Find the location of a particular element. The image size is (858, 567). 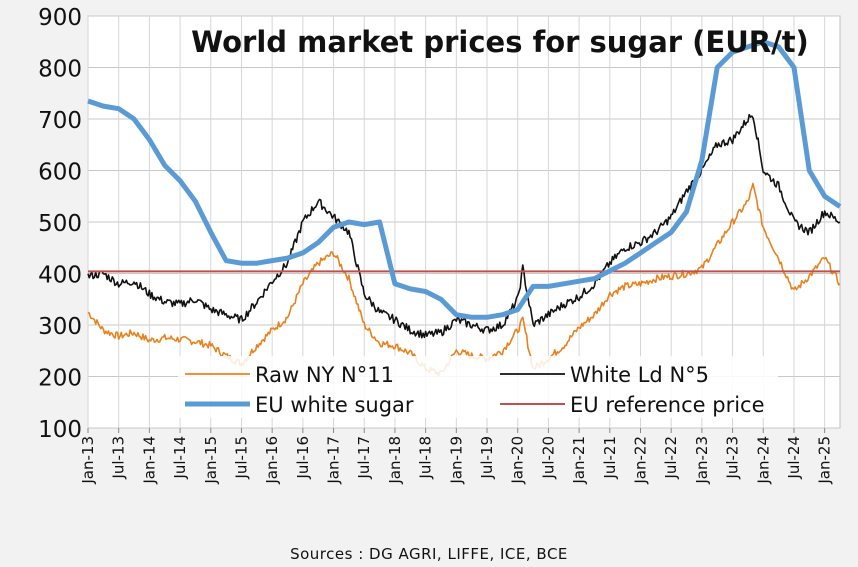

x-tick-label: Jul-22 is located at coordinates (671, 458).